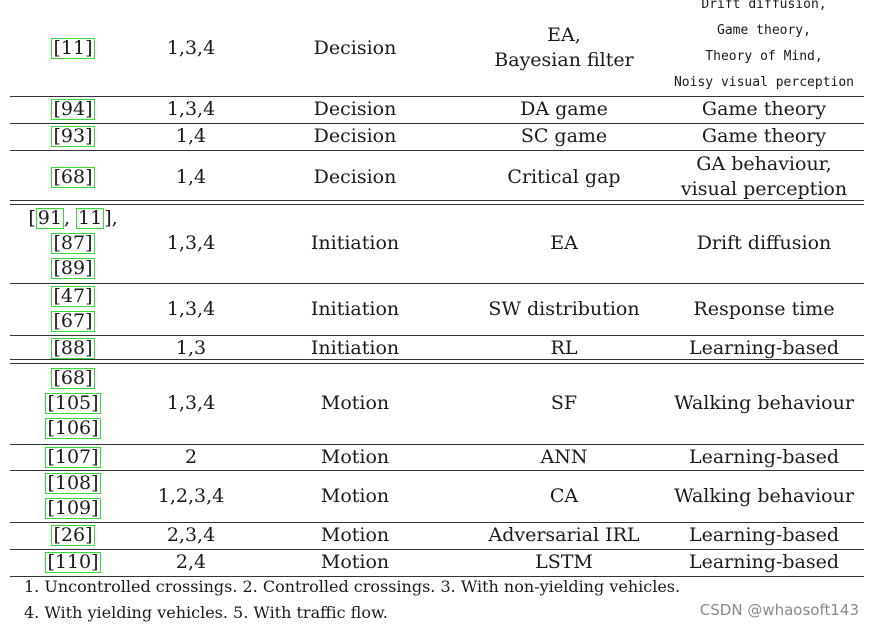  What do you see at coordinates (764, 30) in the screenshot?
I see `paradigm-text: Game theory,` at bounding box center [764, 30].